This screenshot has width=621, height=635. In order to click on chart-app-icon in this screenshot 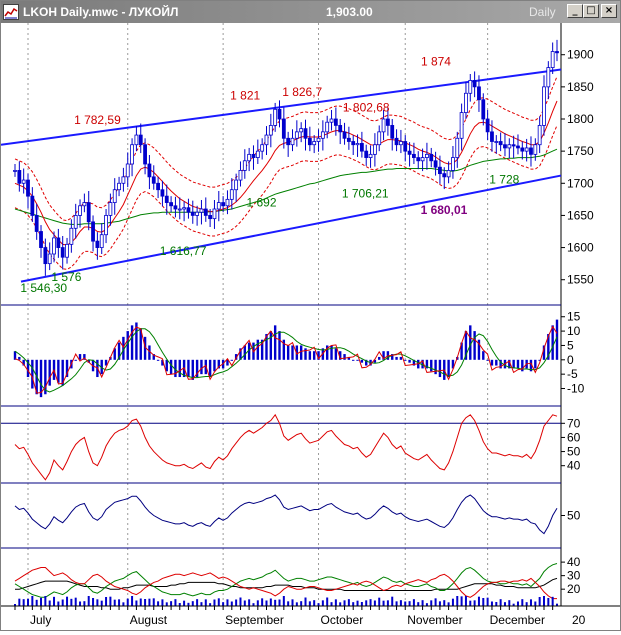, I will do `click(11, 12)`.